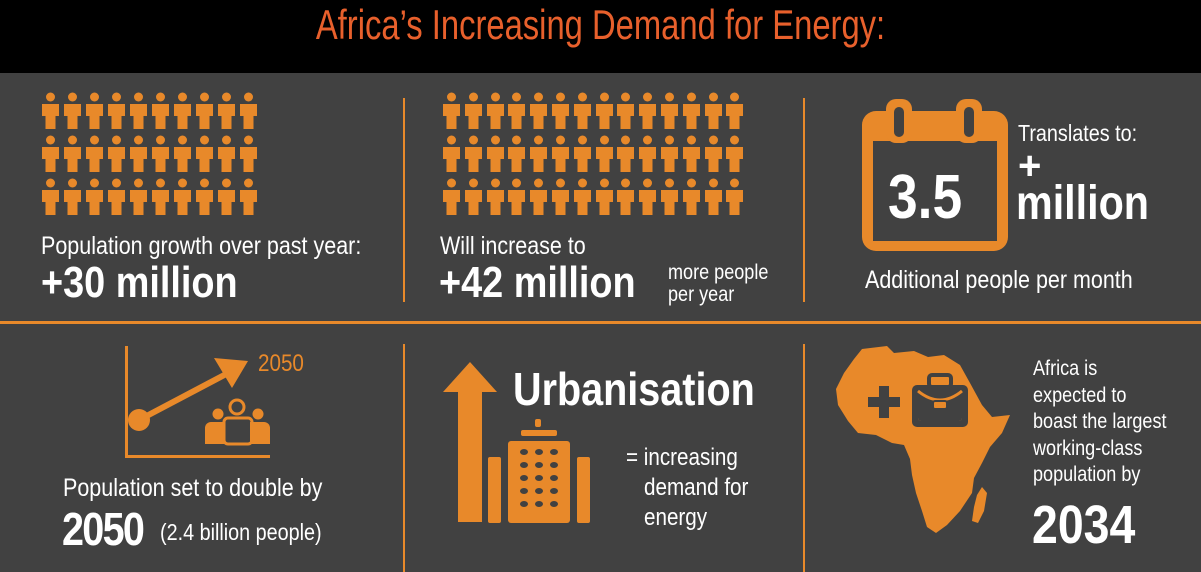 Image resolution: width=1201 pixels, height=572 pixels. I want to click on workforce-year: 2034, so click(1084, 525).